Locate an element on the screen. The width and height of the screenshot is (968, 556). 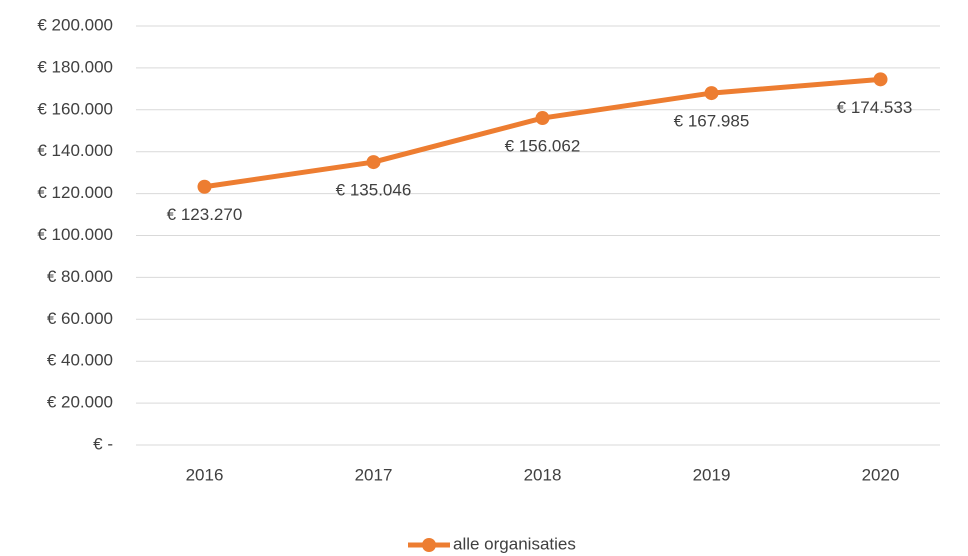
y-tick-label: € 140.000 is located at coordinates (75, 150).